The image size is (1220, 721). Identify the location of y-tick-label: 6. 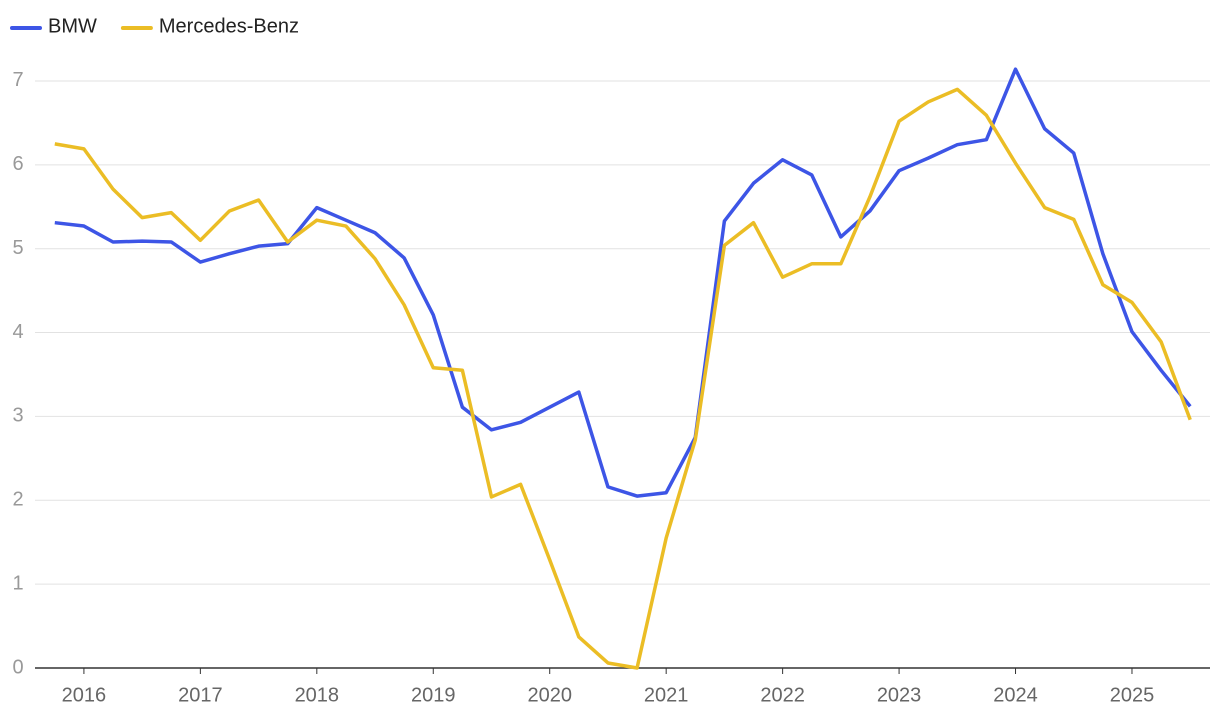
(17, 164).